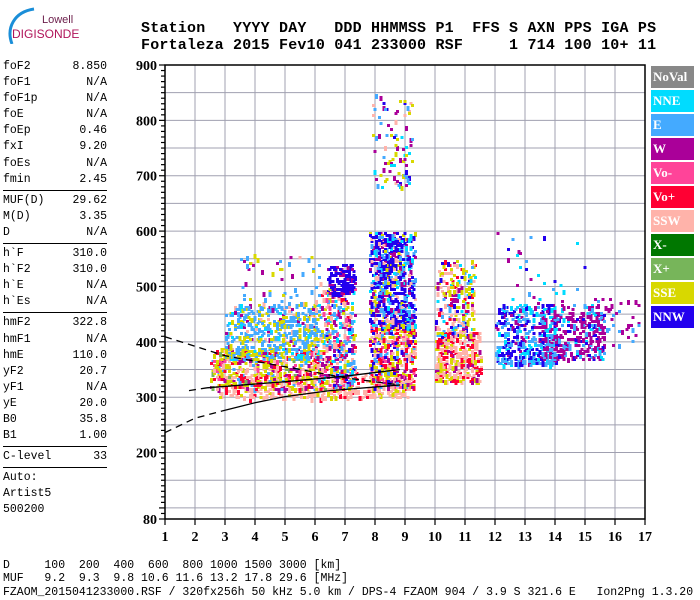 The width and height of the screenshot is (700, 600). Describe the element at coordinates (17, 66) in the screenshot. I see `param-name: foF2` at that location.